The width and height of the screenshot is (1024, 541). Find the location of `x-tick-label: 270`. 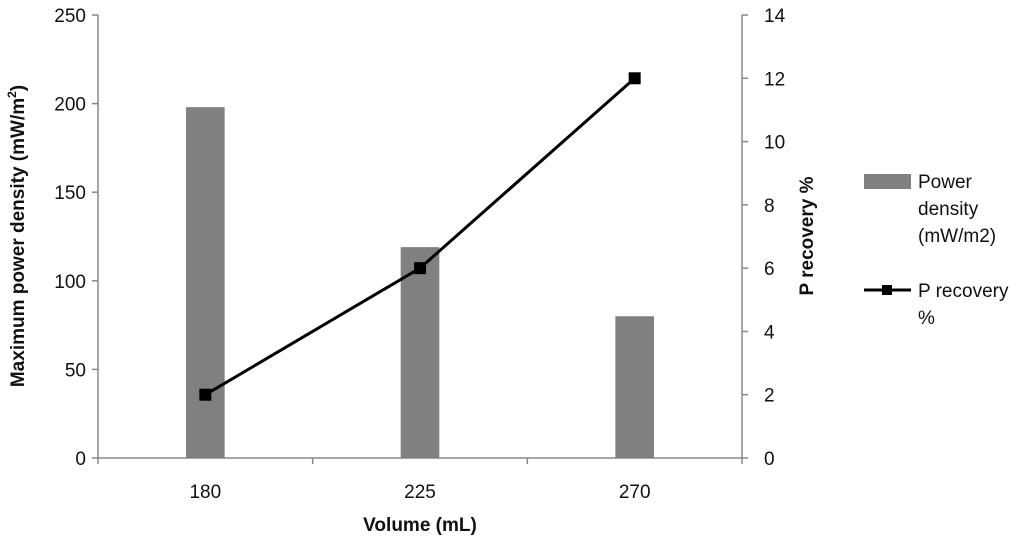

x-tick-label: 270 is located at coordinates (635, 492).